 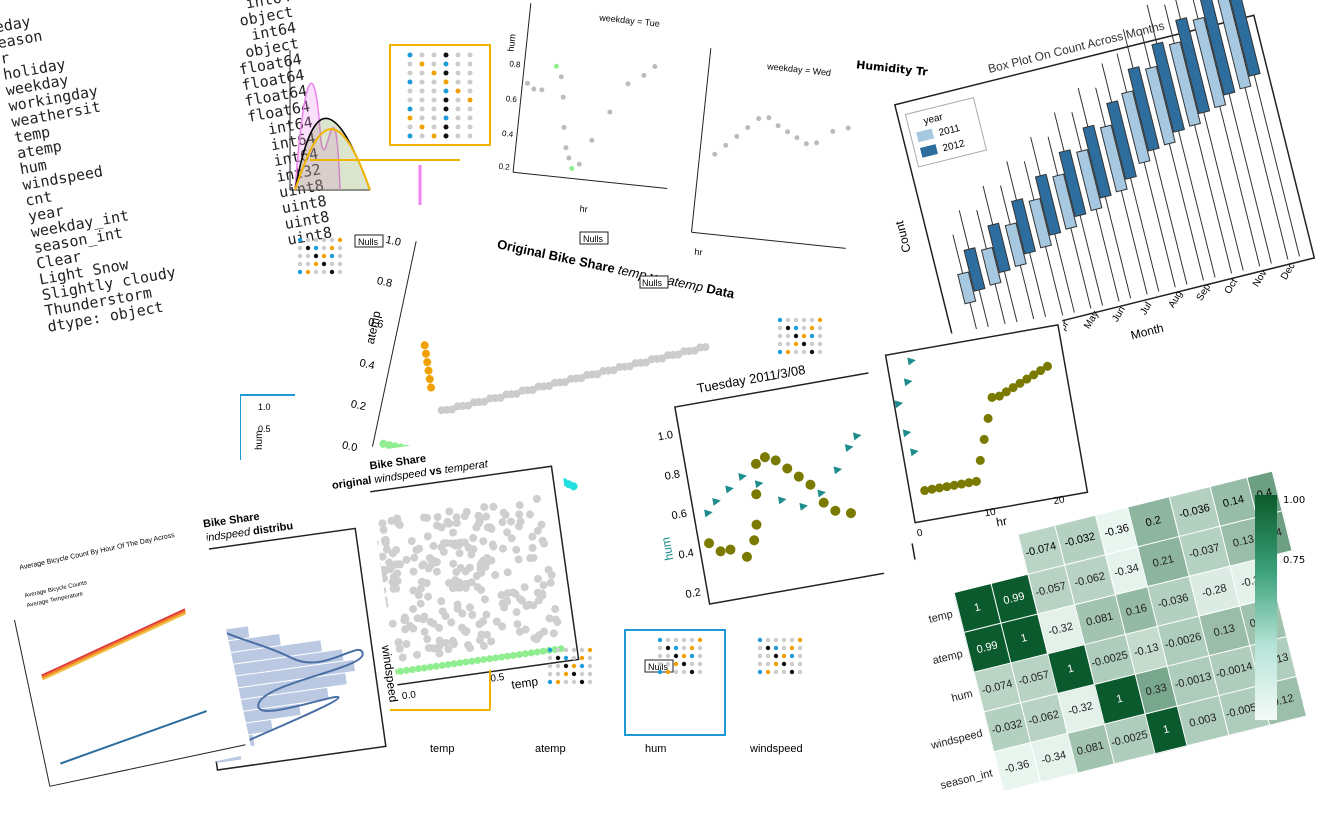 I want to click on tue-title: weekday = Tue, so click(x=629, y=20).